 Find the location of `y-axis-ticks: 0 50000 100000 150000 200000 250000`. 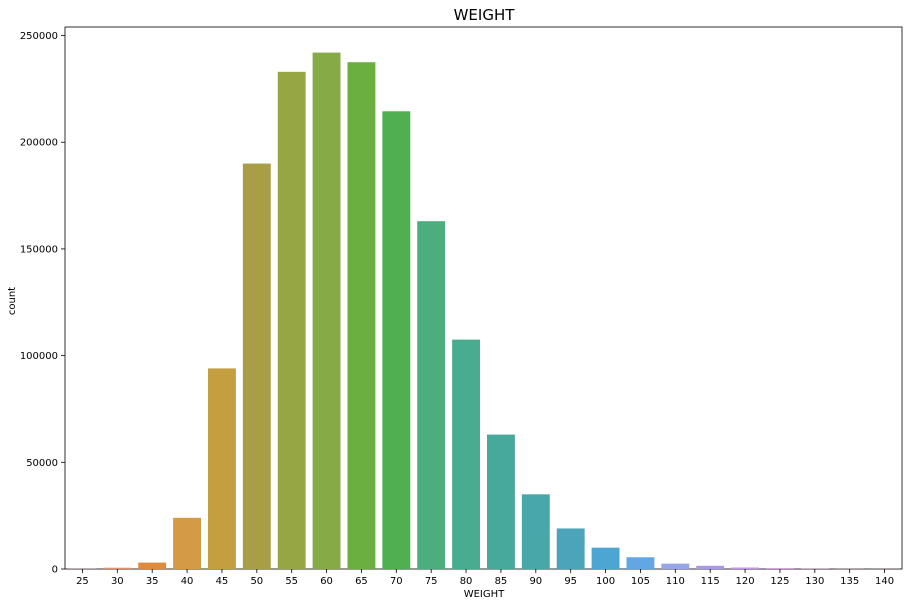

y-axis-ticks: 0 50000 100000 150000 200000 250000 is located at coordinates (42, 303).